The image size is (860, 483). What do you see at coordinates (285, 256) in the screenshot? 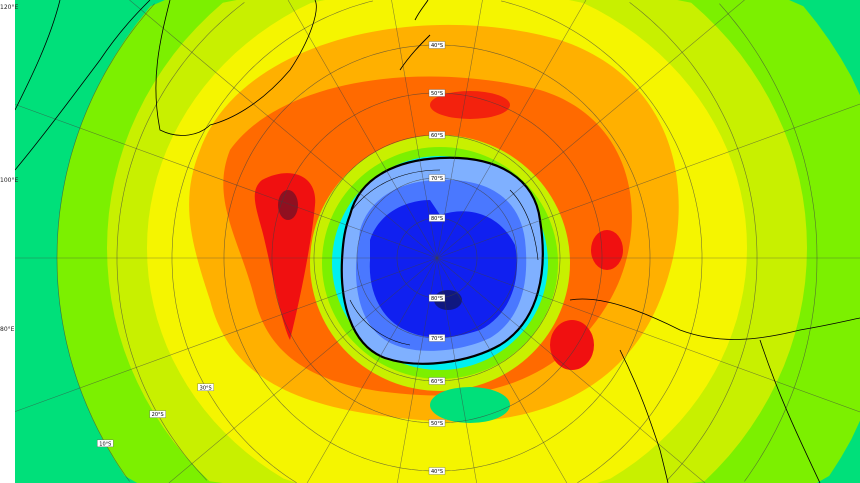
I see `ozone-maximum-red-west` at bounding box center [285, 256].